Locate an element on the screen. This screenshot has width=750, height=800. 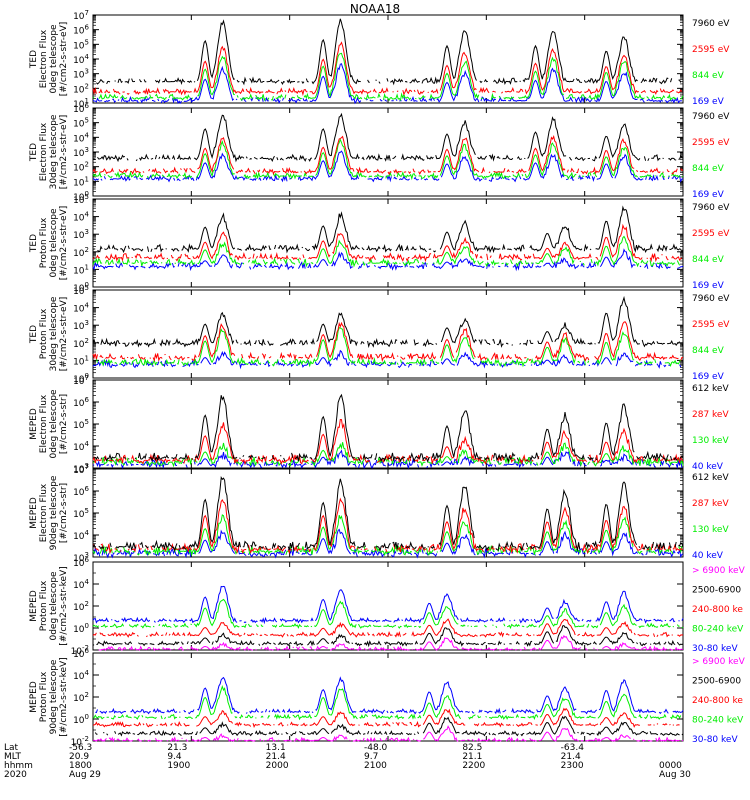
footer-mlt-value: 9.4 is located at coordinates (174, 757).